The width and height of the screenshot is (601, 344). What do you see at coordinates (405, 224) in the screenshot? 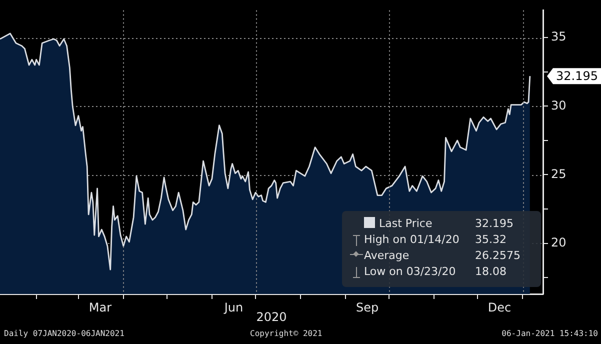
I see `legend-label: Last Price` at bounding box center [405, 224].